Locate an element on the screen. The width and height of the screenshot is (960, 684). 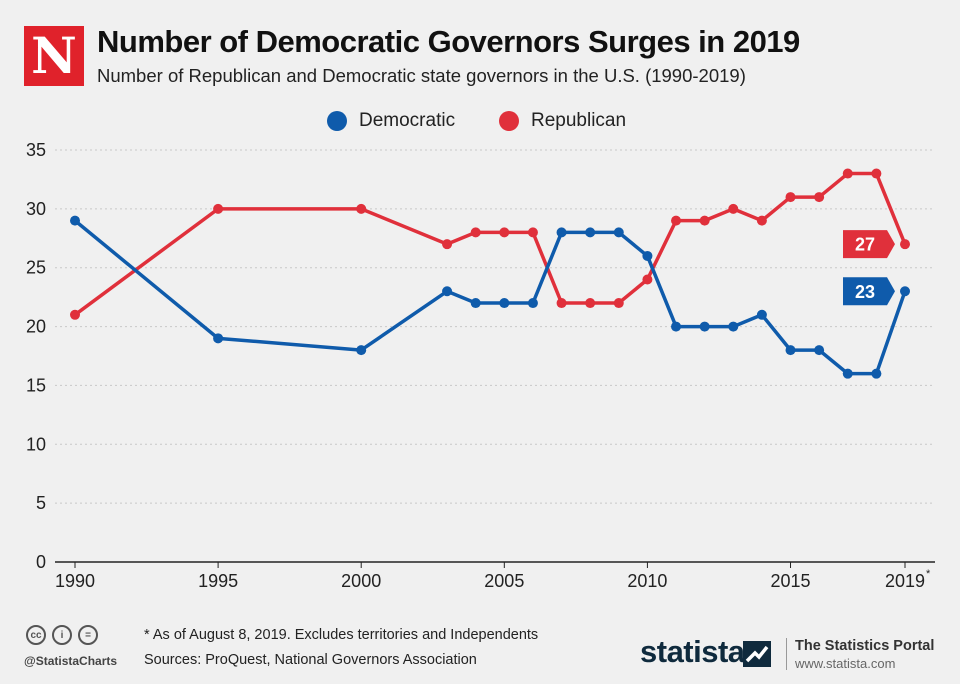
x-tick-label: 1990 is located at coordinates (75, 581).